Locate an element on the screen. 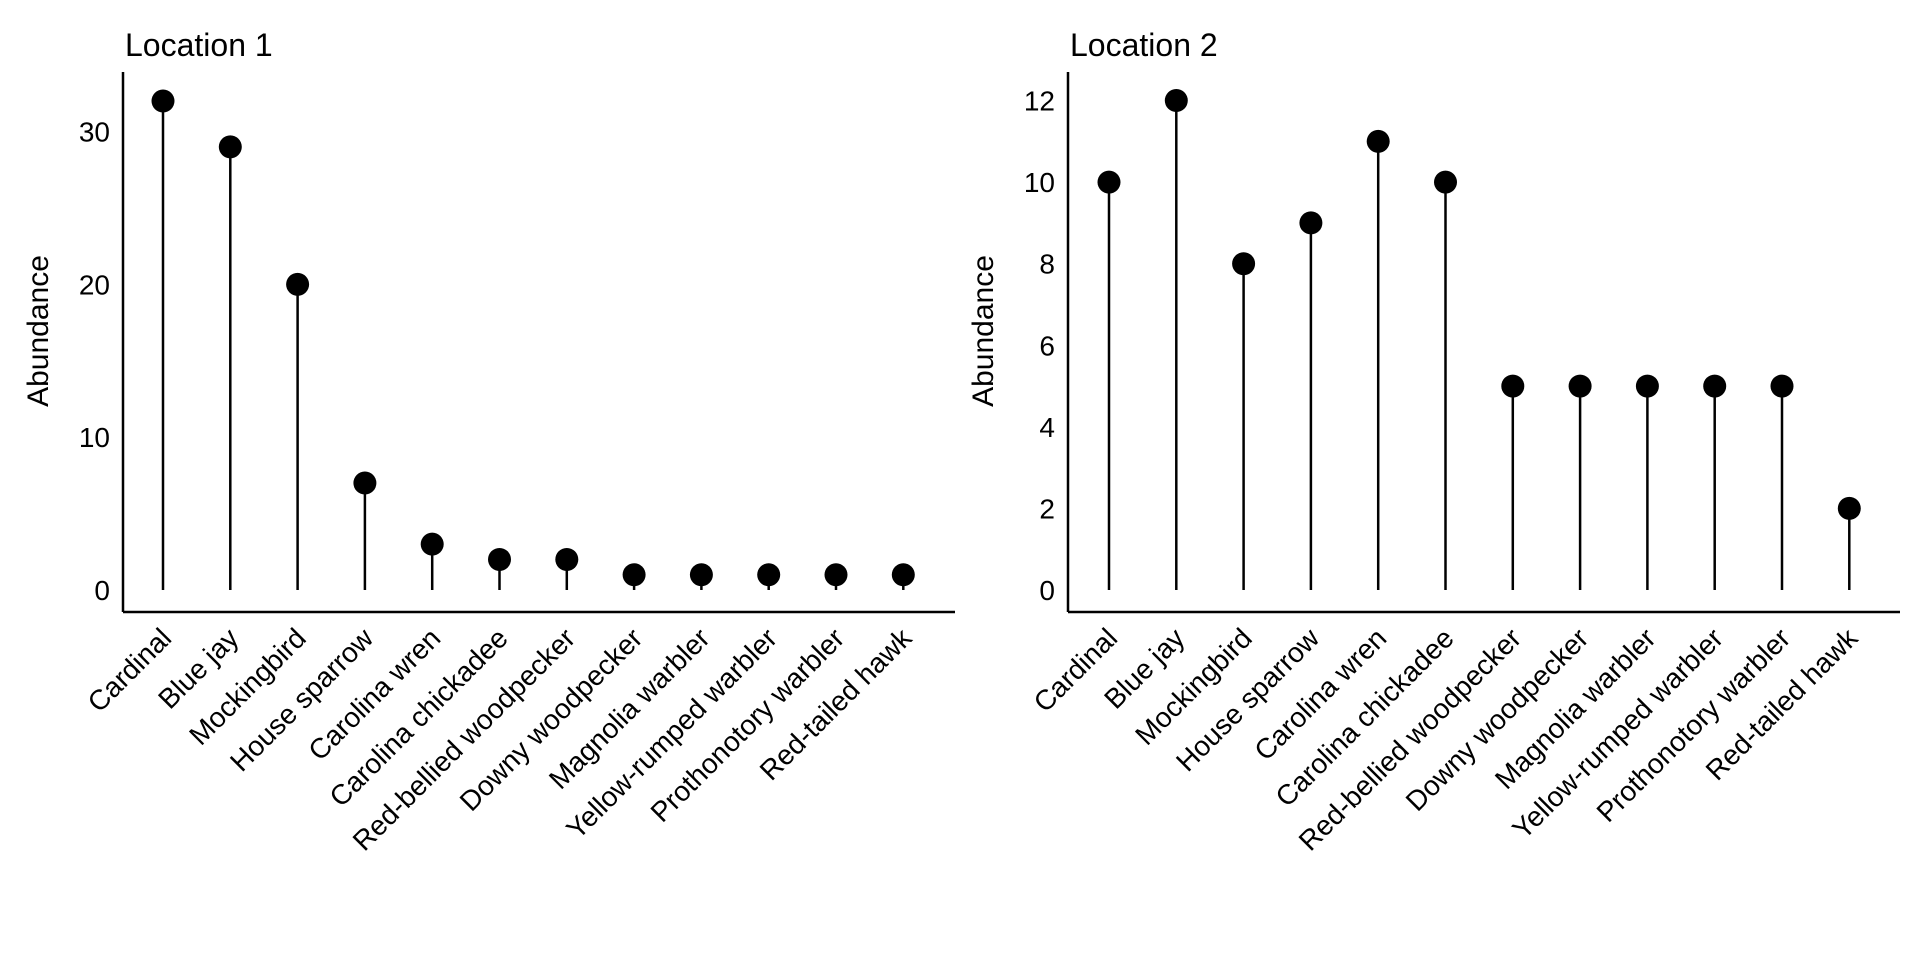 This screenshot has width=1920, height=960. y-tick-label: 30 is located at coordinates (94, 132).